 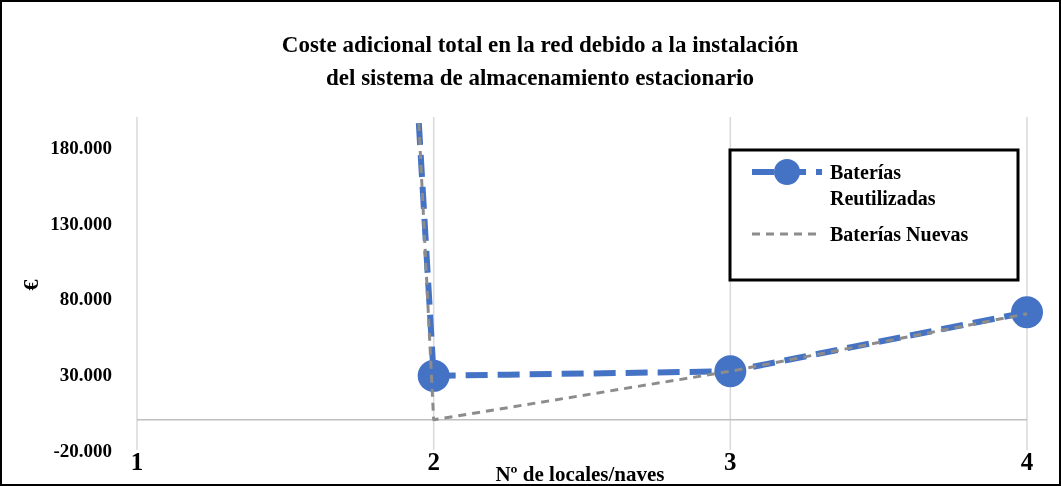 I want to click on x-axis-title: Nº de locales/naves, so click(x=580, y=474).